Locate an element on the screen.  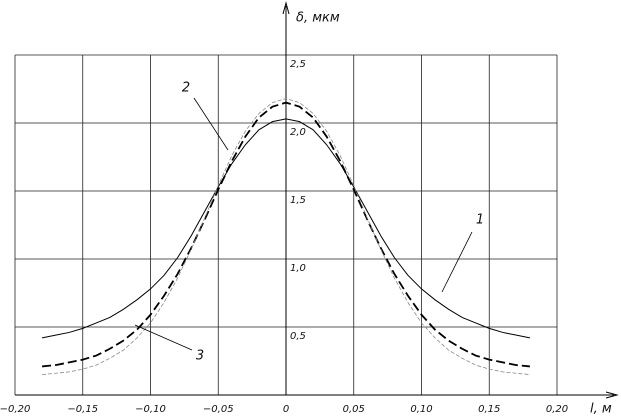
curve-label: 3 is located at coordinates (200, 356).